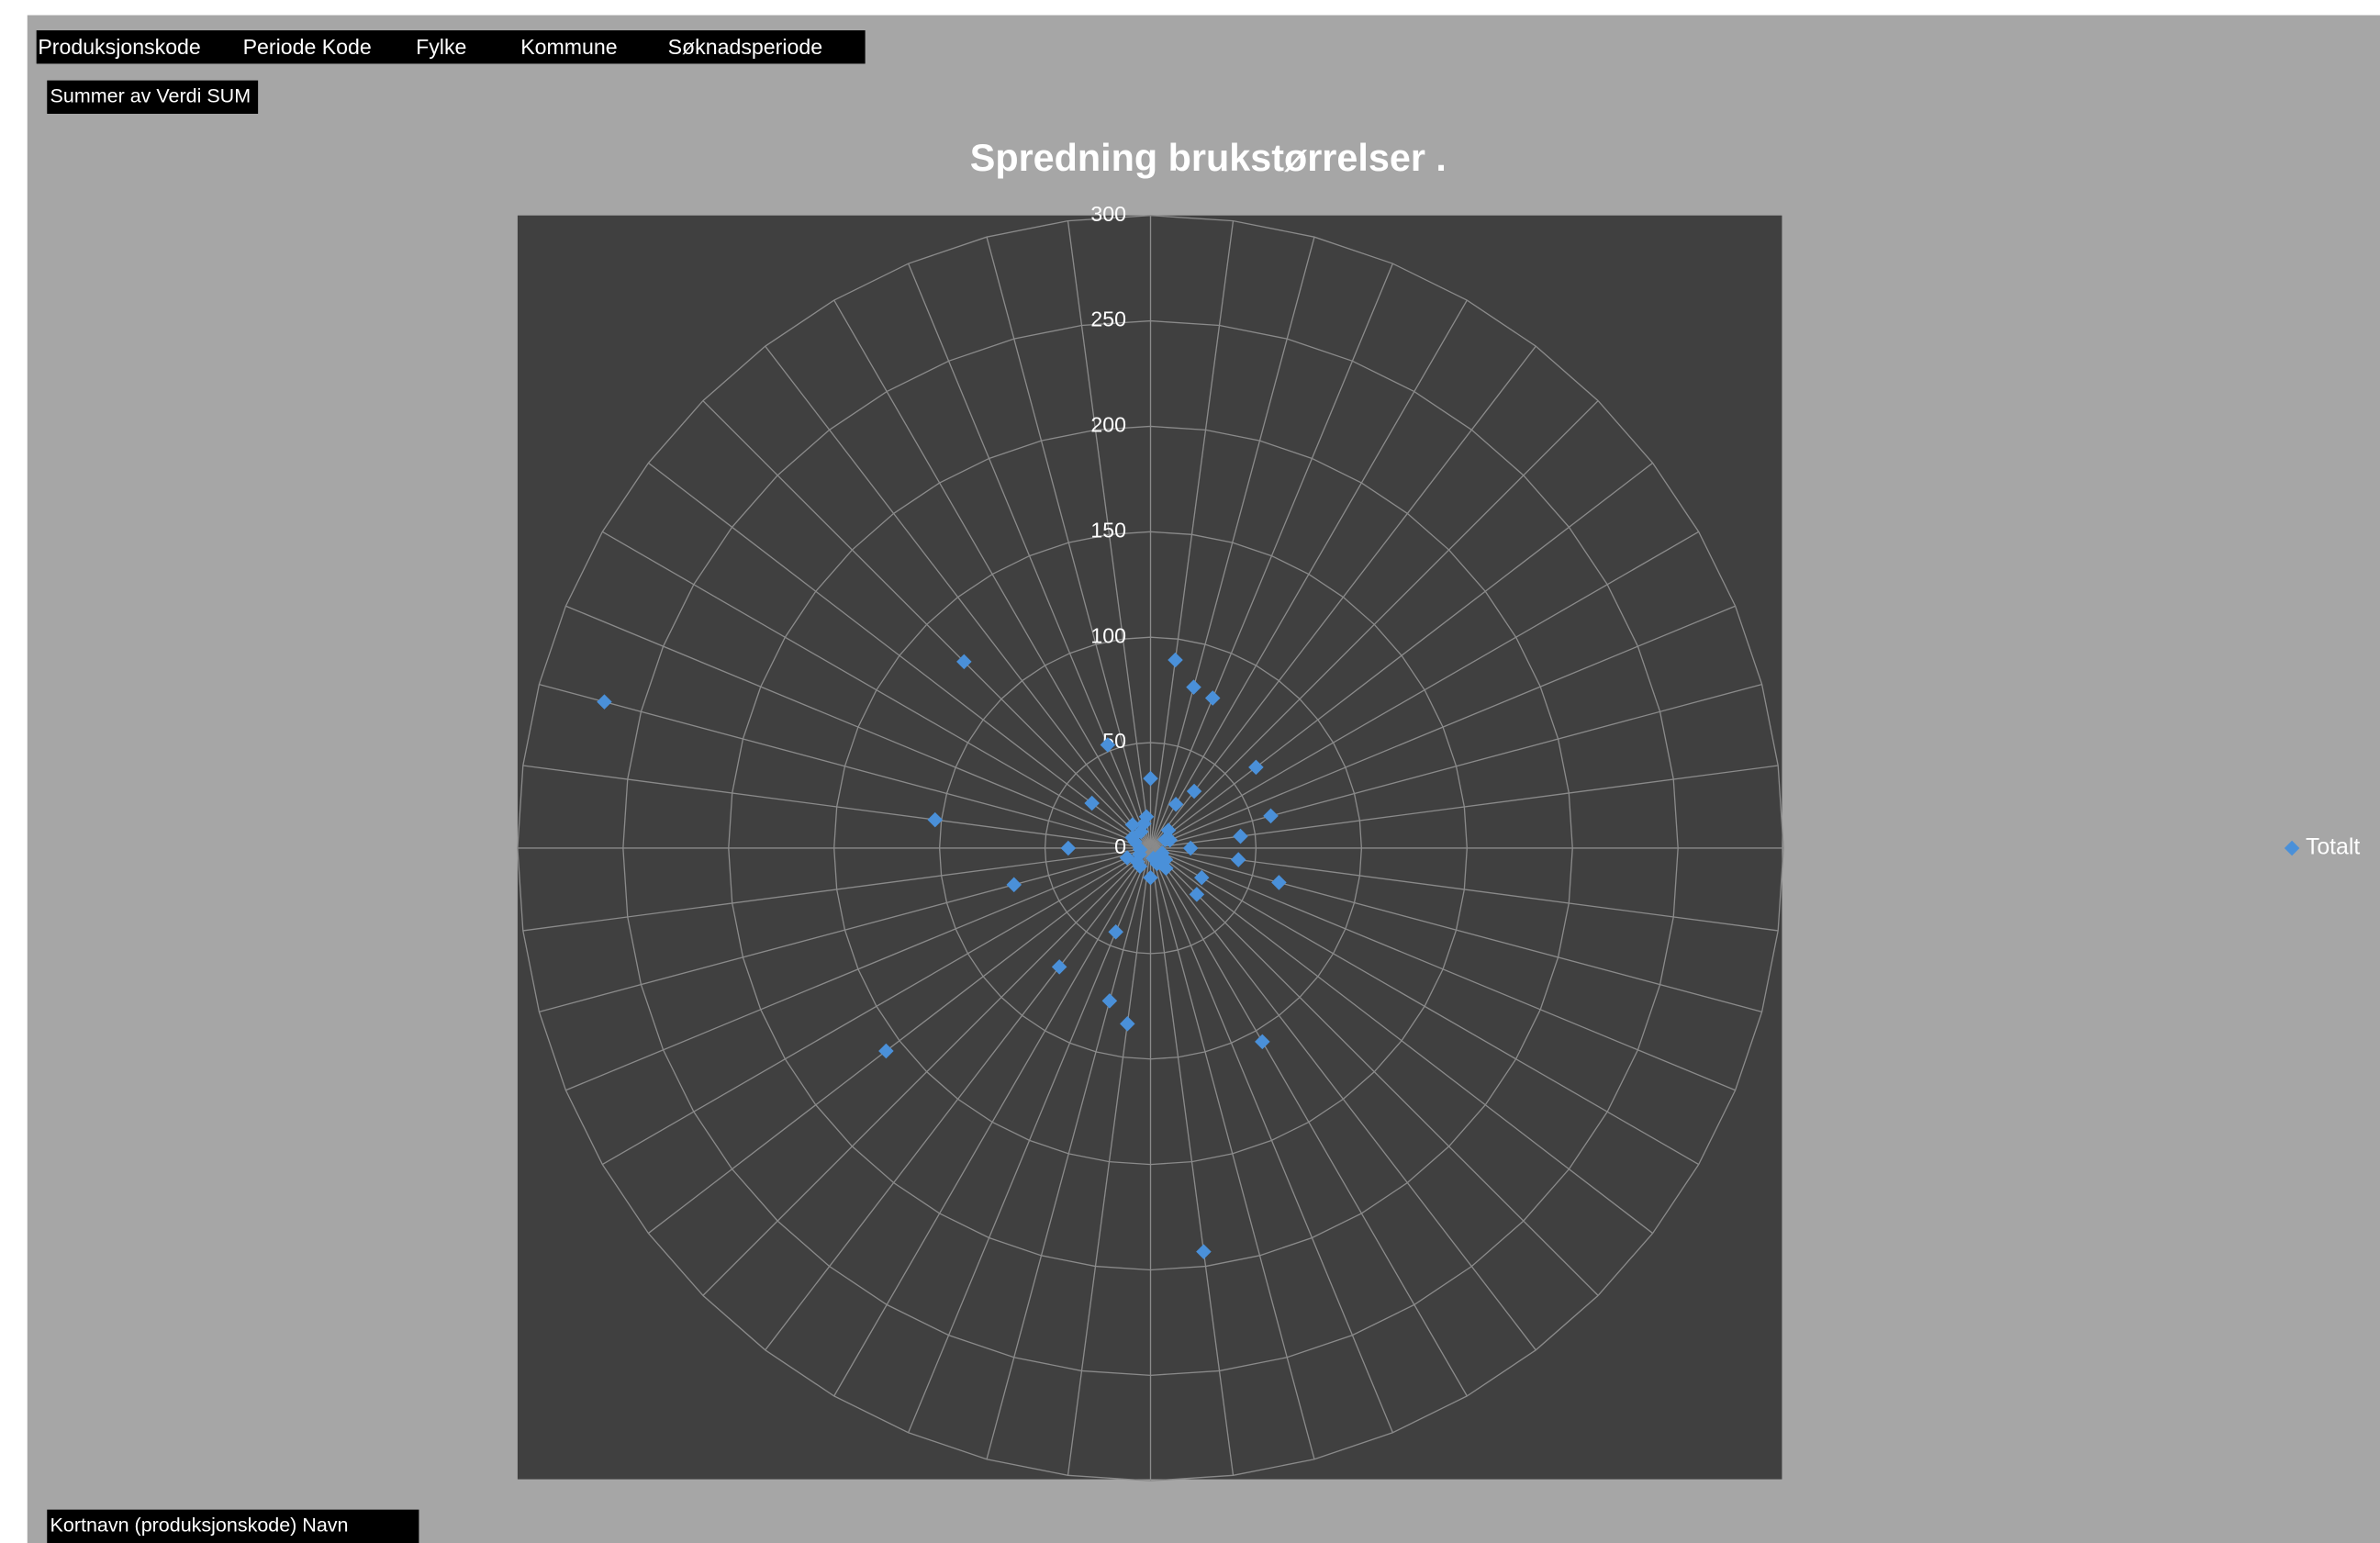  I want to click on filter-bar, so click(451, 47).